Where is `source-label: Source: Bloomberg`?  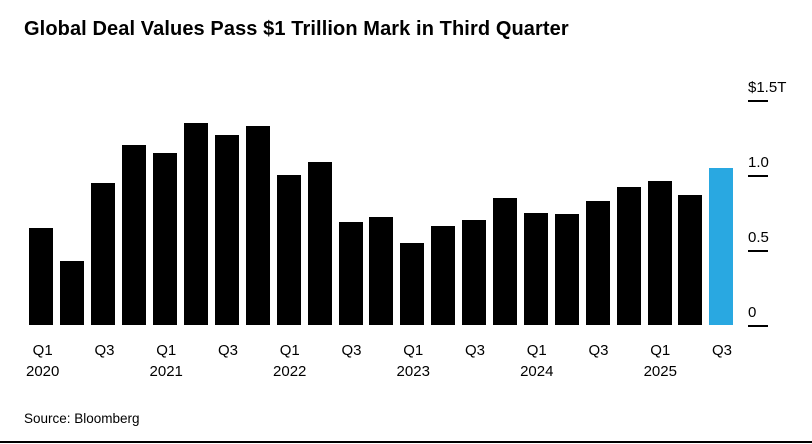
source-label: Source: Bloomberg is located at coordinates (82, 418).